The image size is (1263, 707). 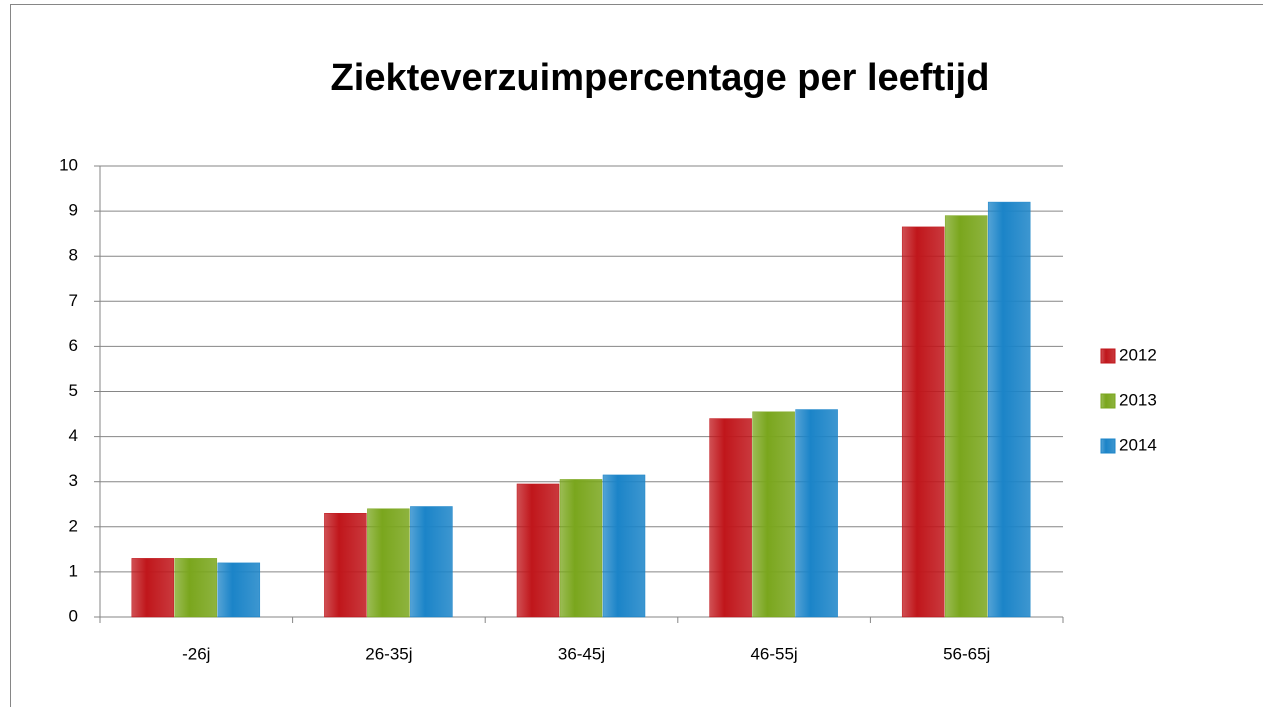 What do you see at coordinates (73, 615) in the screenshot?
I see `y-tick-label: 0` at bounding box center [73, 615].